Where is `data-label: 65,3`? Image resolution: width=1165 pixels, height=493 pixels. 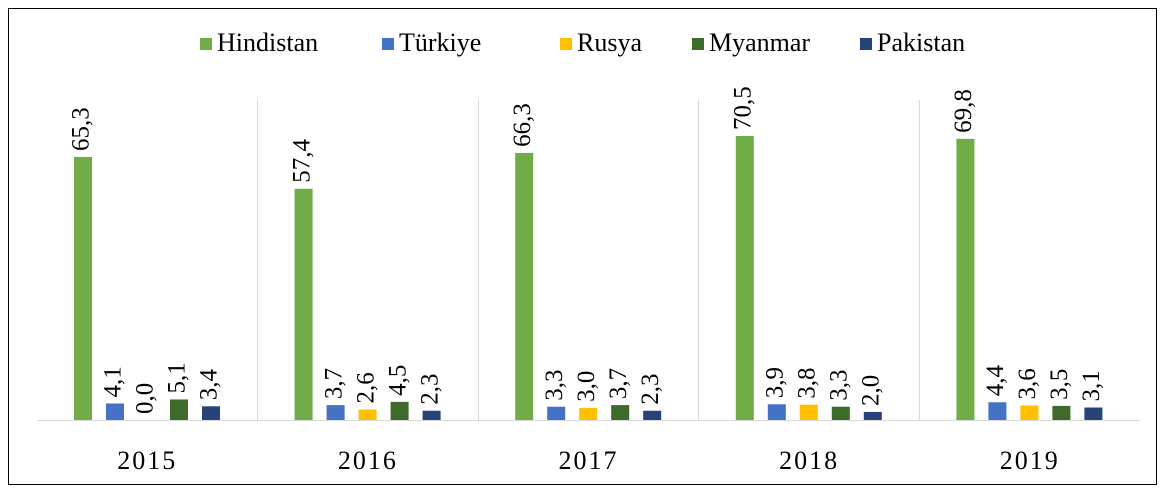
data-label: 65,3 is located at coordinates (81, 129).